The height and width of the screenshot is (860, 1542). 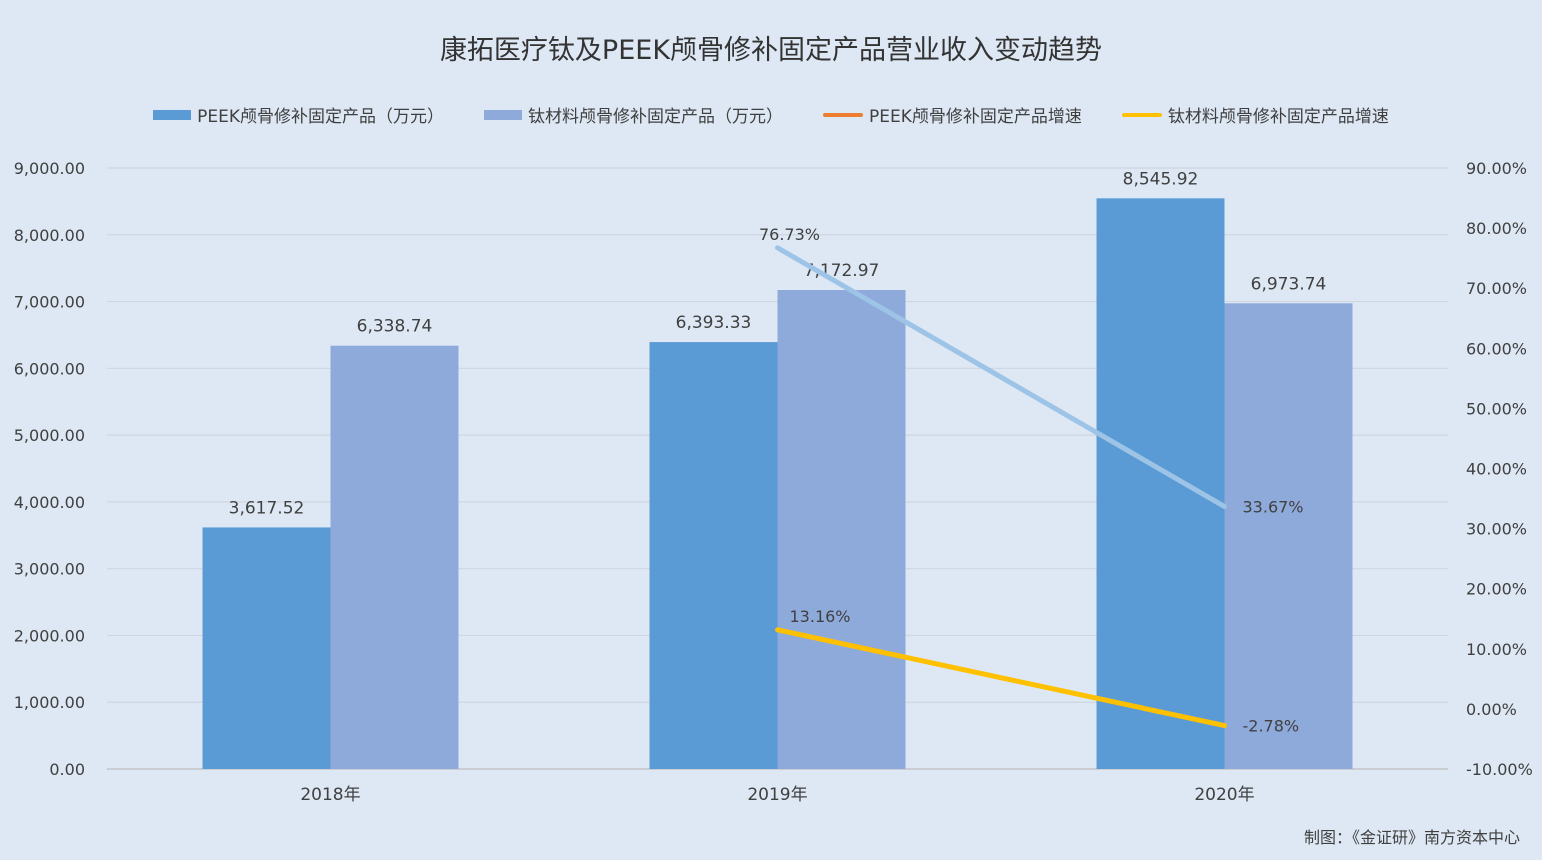 I want to click on y-left-tick-label: 1,000.00, so click(x=49, y=702).